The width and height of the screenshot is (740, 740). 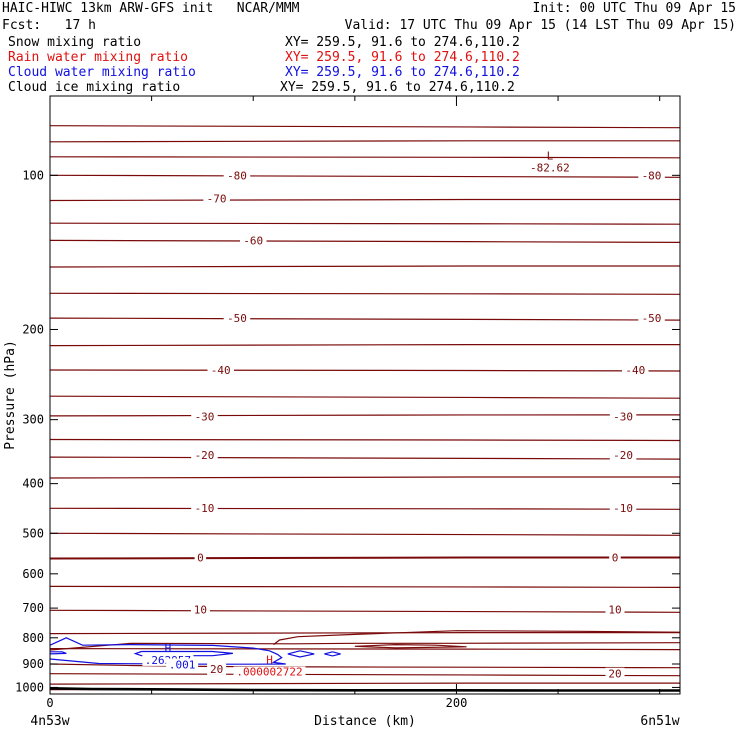 I want to click on x-endpoint-right: 6n51w, so click(x=659, y=721).